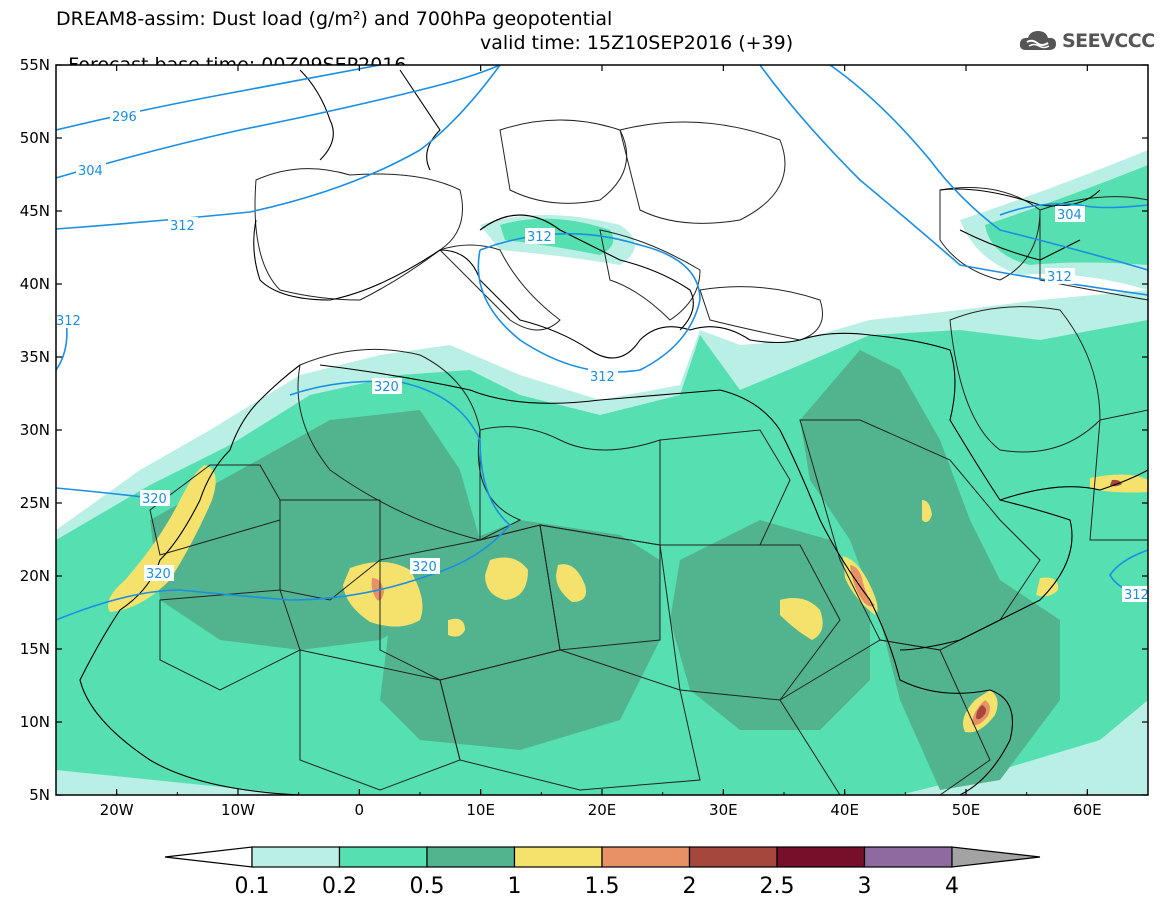  What do you see at coordinates (862, 586) in the screenshot?
I see `dust-band-1.5-eritrea` at bounding box center [862, 586].